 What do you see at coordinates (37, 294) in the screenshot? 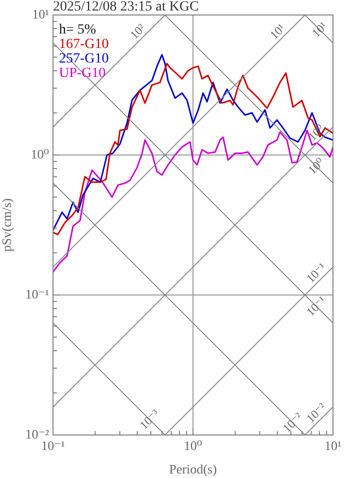
I see `y-tick-label: 10⁻¹` at bounding box center [37, 294].